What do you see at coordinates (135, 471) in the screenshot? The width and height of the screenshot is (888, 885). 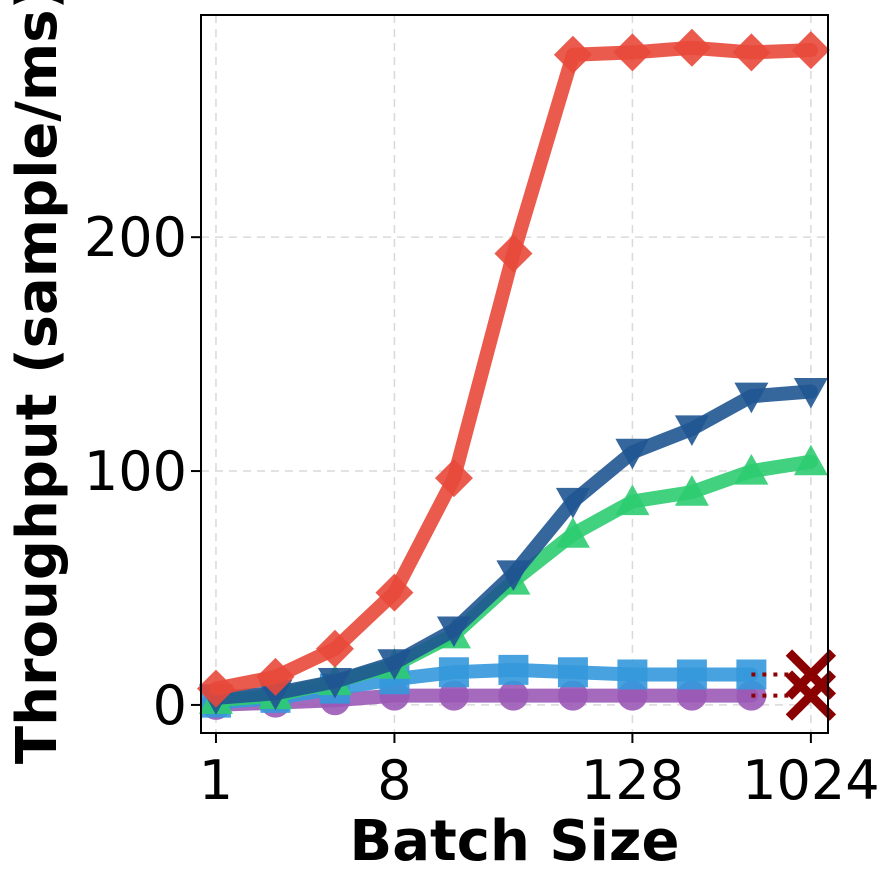 I see `y-tick-label: 100` at bounding box center [135, 471].